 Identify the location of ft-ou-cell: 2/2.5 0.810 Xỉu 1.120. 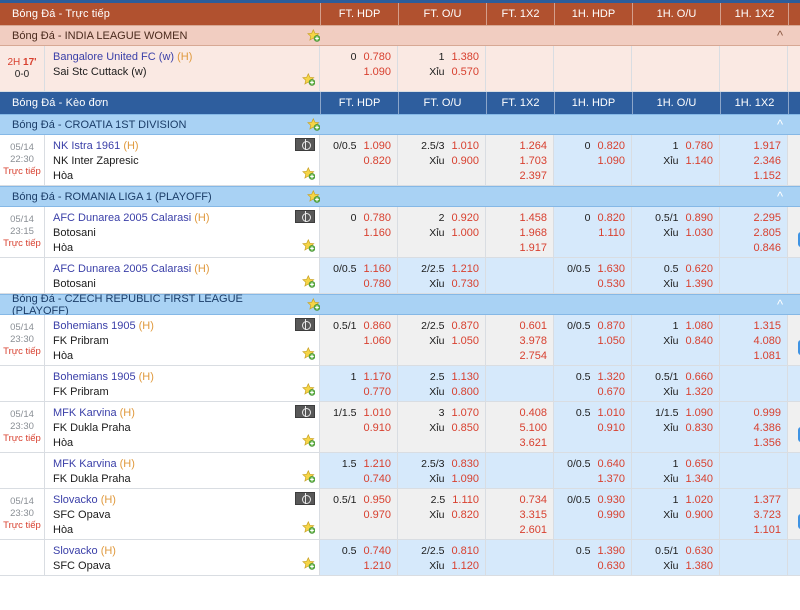
(442, 557).